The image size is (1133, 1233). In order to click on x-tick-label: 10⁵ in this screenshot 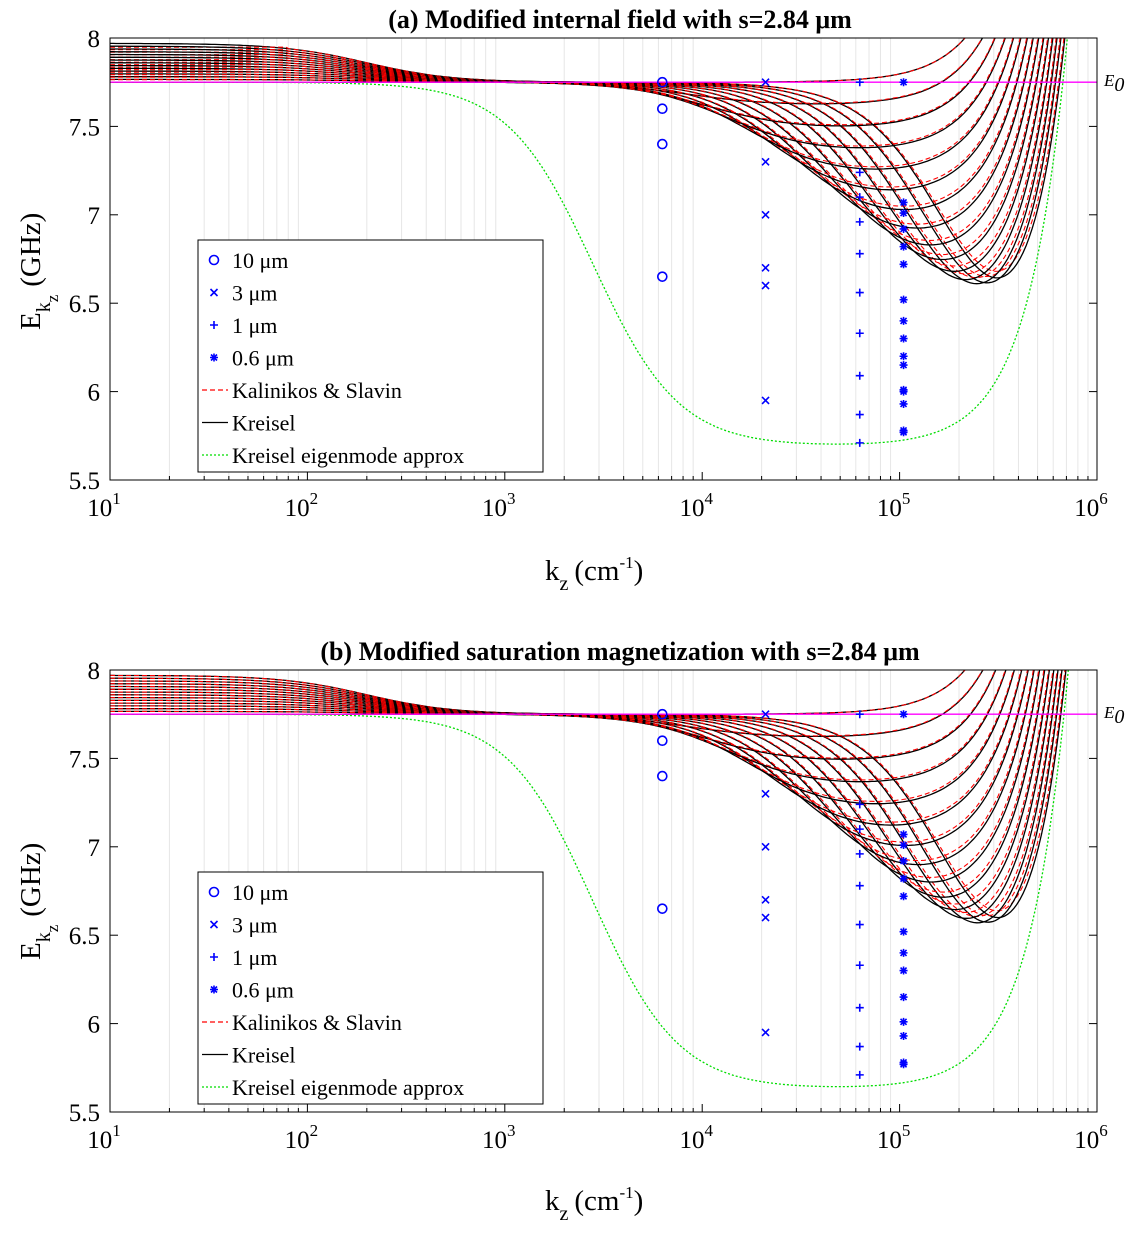, I will do `click(894, 1137)`.